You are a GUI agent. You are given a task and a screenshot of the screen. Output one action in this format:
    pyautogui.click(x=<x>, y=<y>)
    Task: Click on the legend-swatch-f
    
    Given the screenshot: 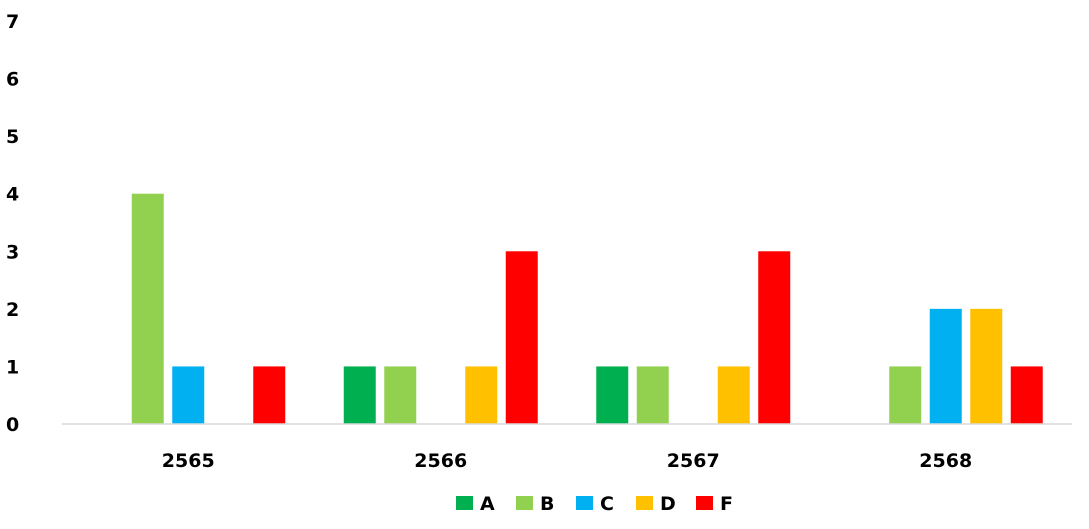 What is the action you would take?
    pyautogui.click(x=704, y=503)
    